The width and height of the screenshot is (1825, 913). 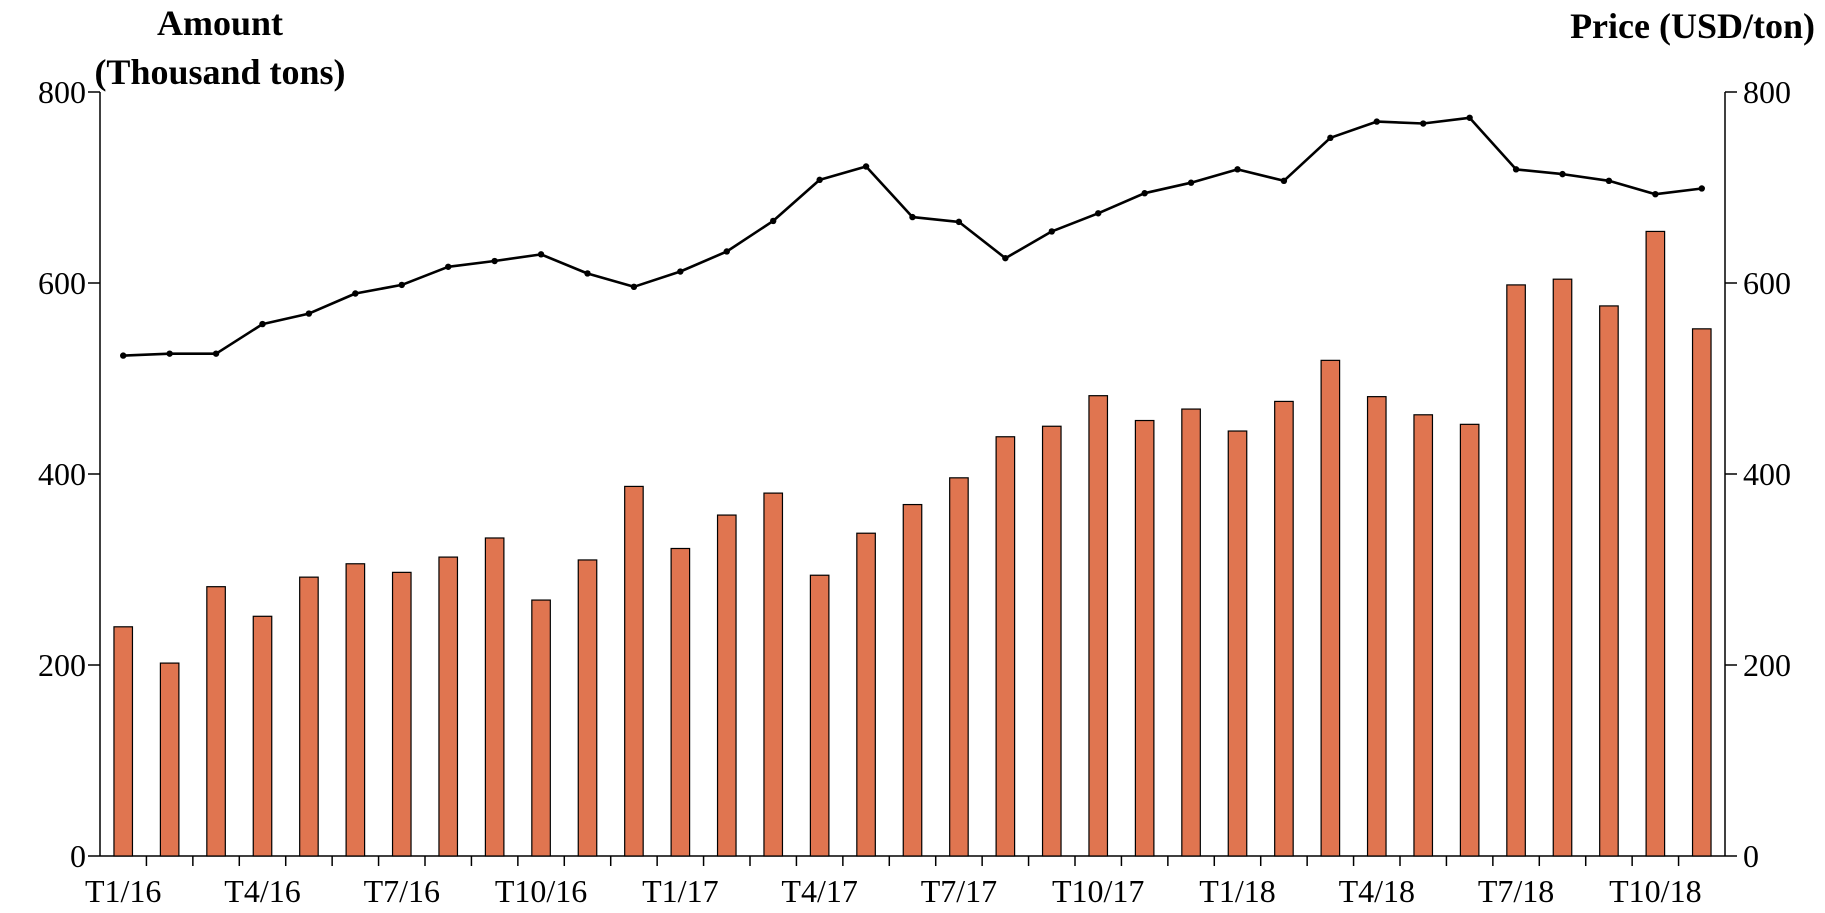 I want to click on left-axis-title-line2: (Thousand tons), so click(x=219, y=72).